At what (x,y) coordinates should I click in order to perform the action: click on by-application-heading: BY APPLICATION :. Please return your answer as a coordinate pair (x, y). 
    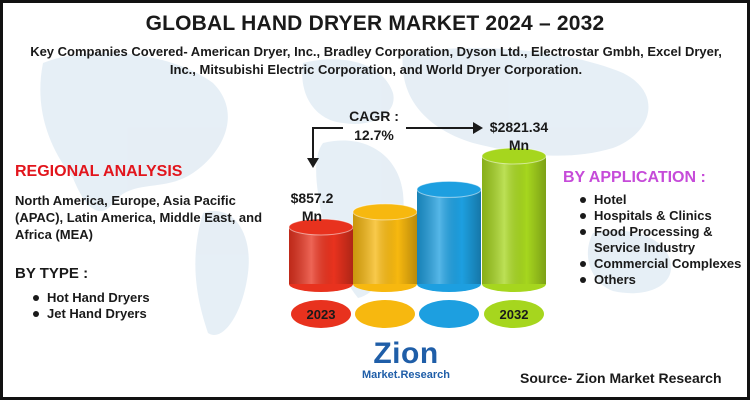
    Looking at the image, I should click on (634, 177).